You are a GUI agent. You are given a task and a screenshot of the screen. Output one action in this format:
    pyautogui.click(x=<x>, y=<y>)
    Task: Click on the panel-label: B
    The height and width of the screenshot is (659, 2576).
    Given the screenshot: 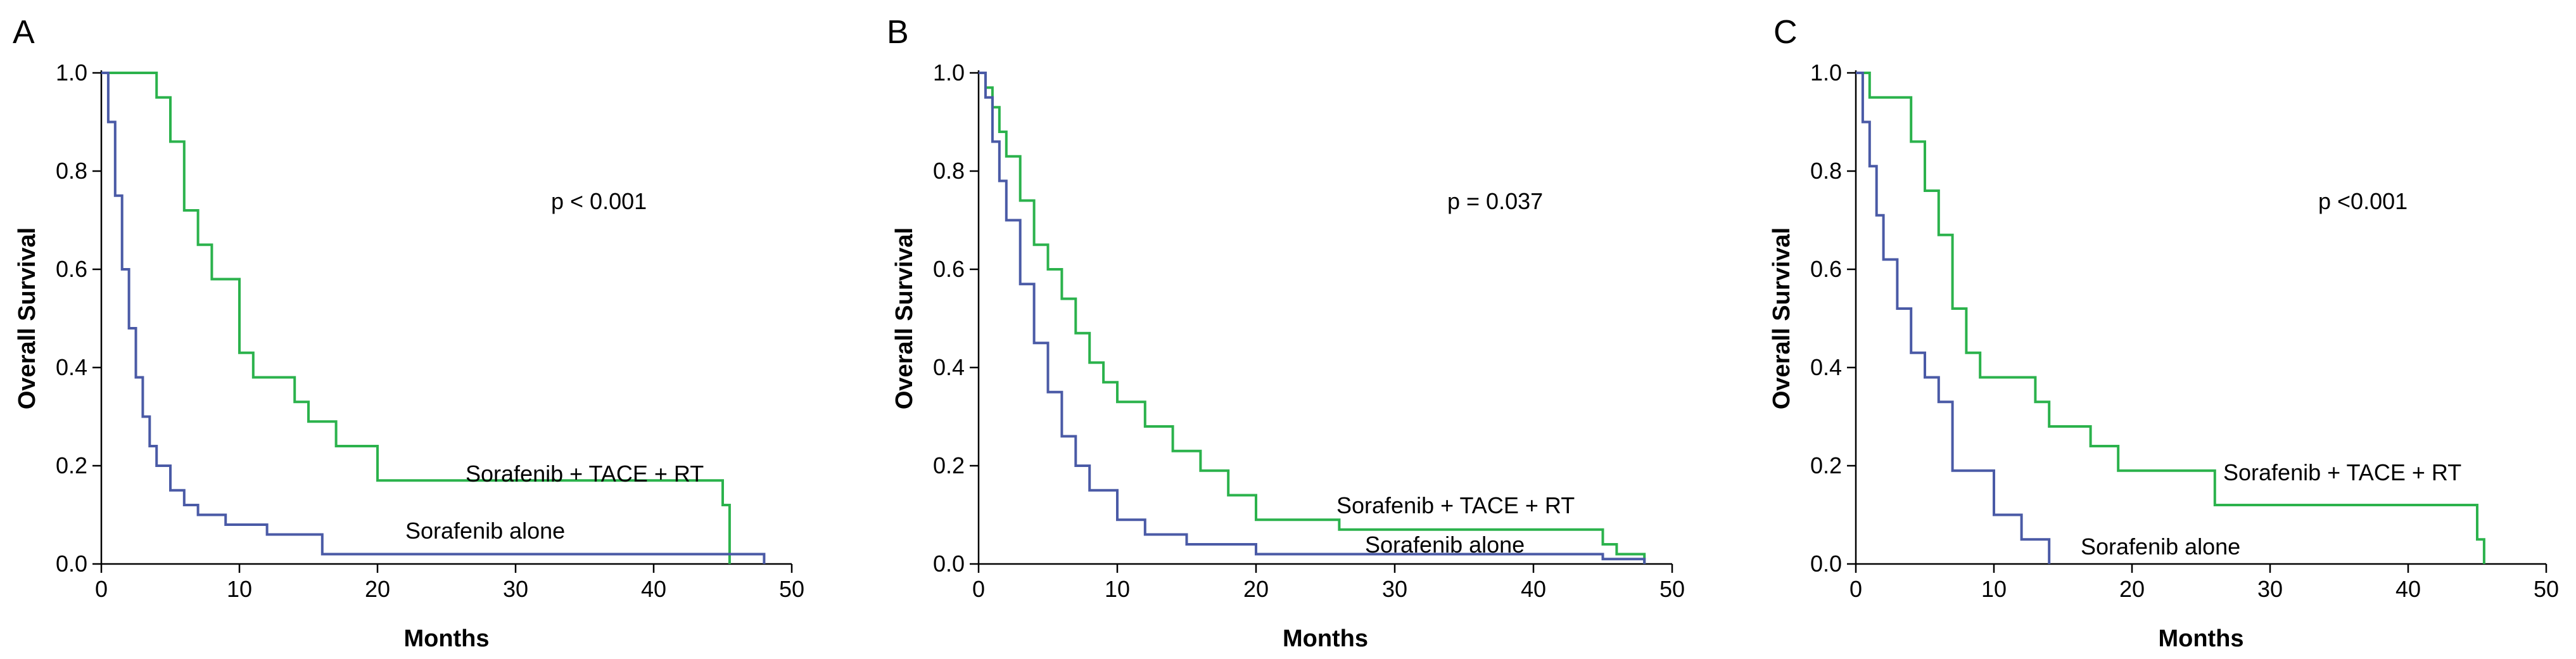 What is the action you would take?
    pyautogui.click(x=898, y=32)
    